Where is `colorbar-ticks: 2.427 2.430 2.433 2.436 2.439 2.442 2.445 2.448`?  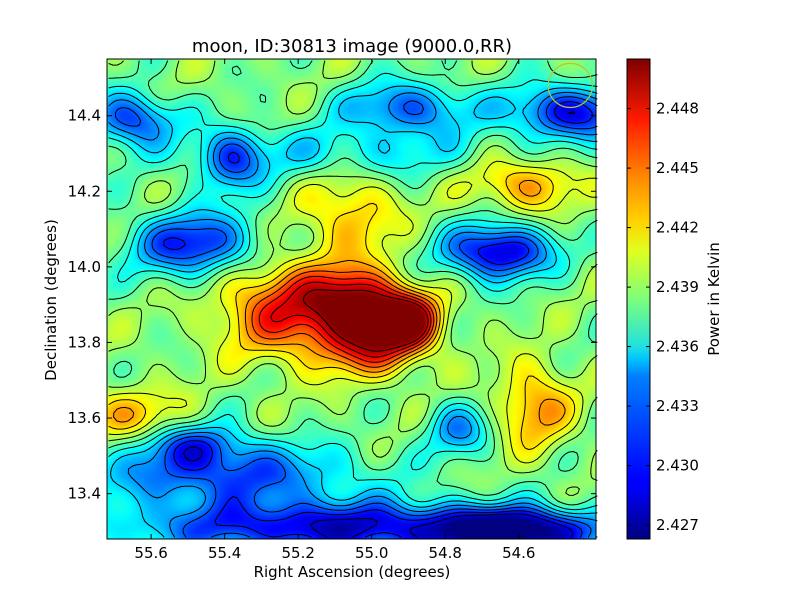
colorbar-ticks: 2.427 2.430 2.433 2.436 2.439 2.442 2.445 2.448 is located at coordinates (663, 317).